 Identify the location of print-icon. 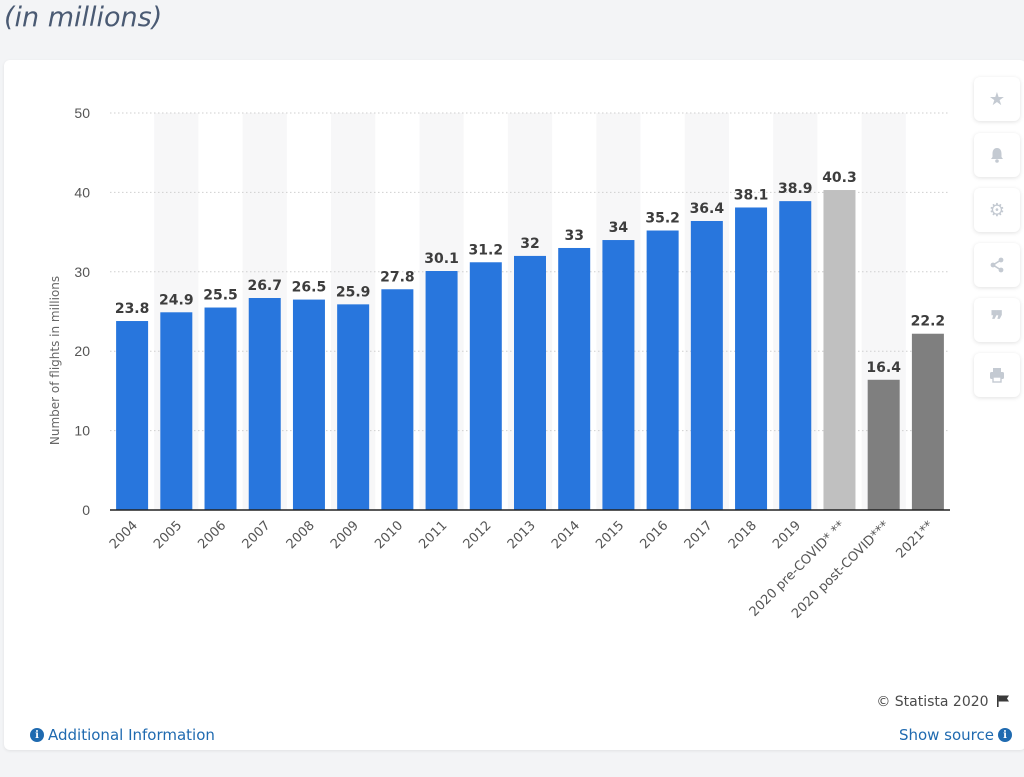
(997, 375).